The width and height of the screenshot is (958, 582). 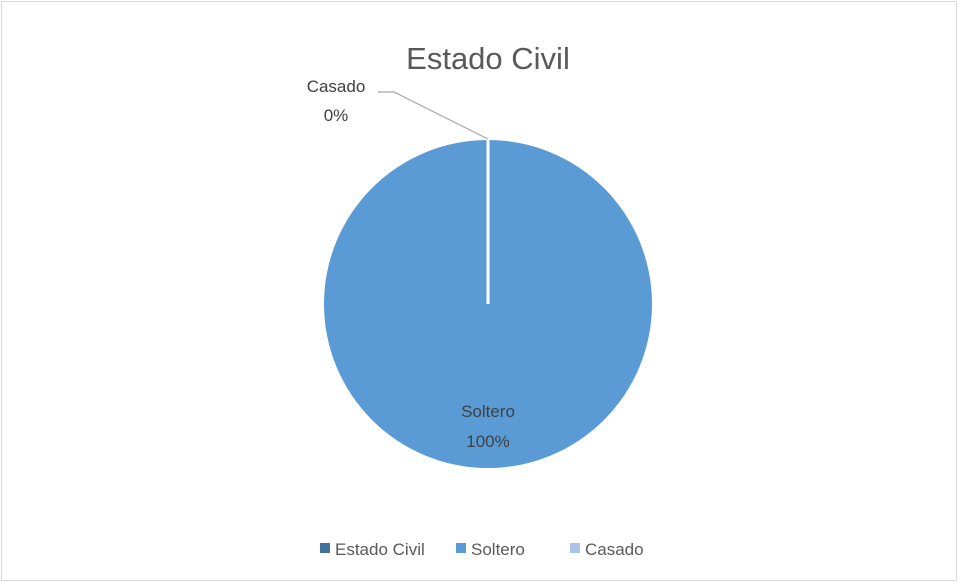 What do you see at coordinates (575, 548) in the screenshot?
I see `legend-swatch-casado` at bounding box center [575, 548].